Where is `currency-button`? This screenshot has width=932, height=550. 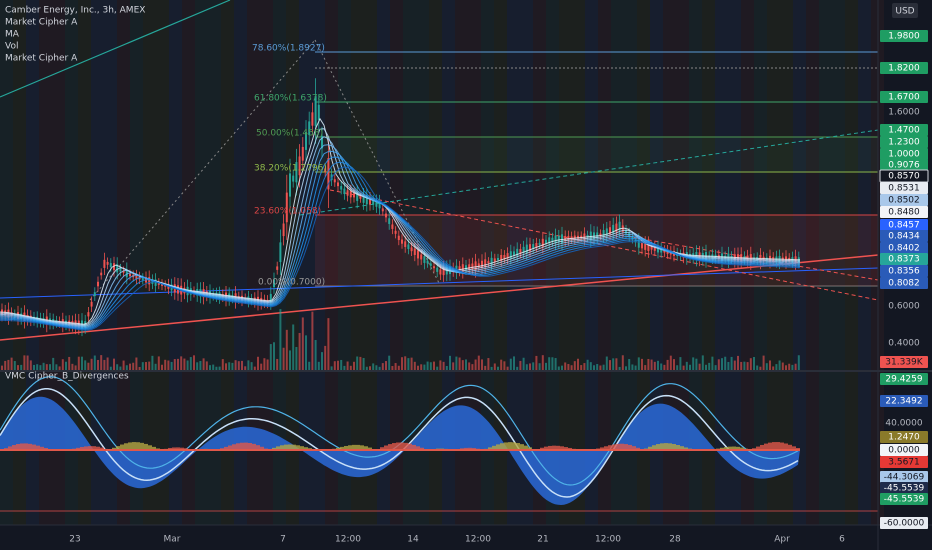
currency-button is located at coordinates (905, 10).